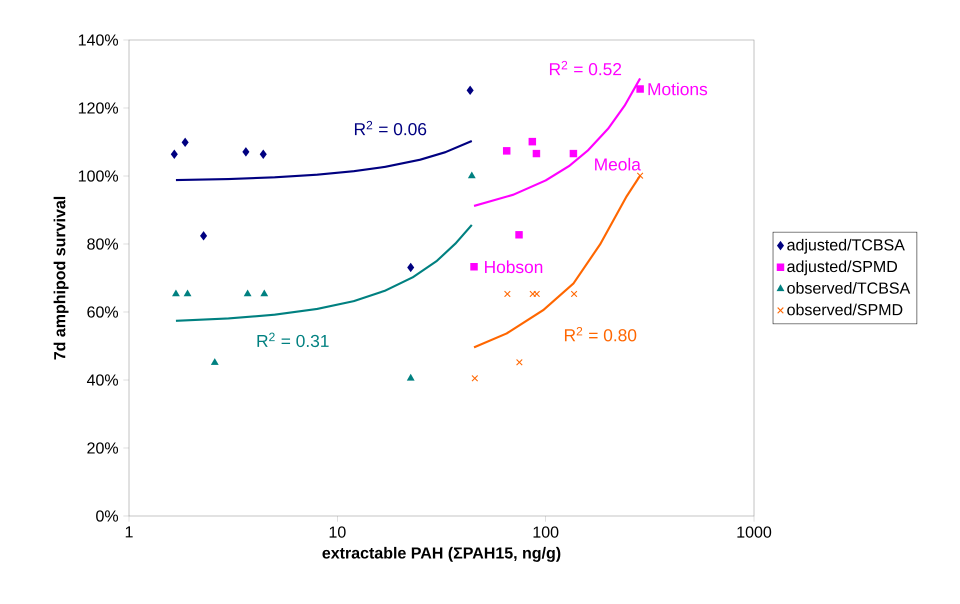 The width and height of the screenshot is (960, 604). What do you see at coordinates (546, 532) in the screenshot?
I see `x-tick-label: 100` at bounding box center [546, 532].